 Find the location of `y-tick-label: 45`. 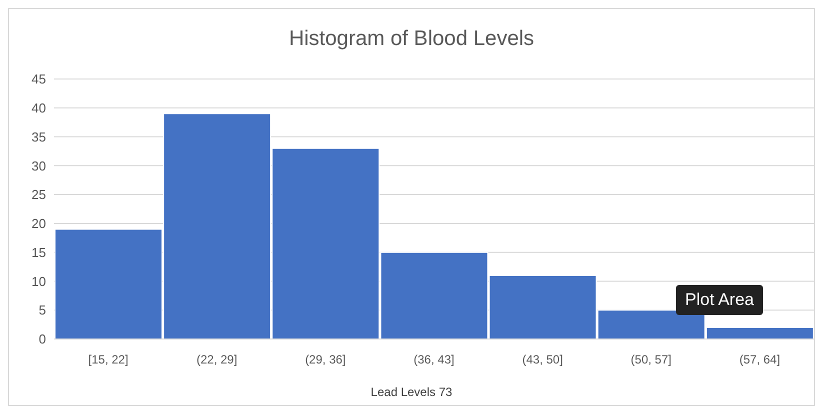

y-tick-label: 45 is located at coordinates (39, 79).